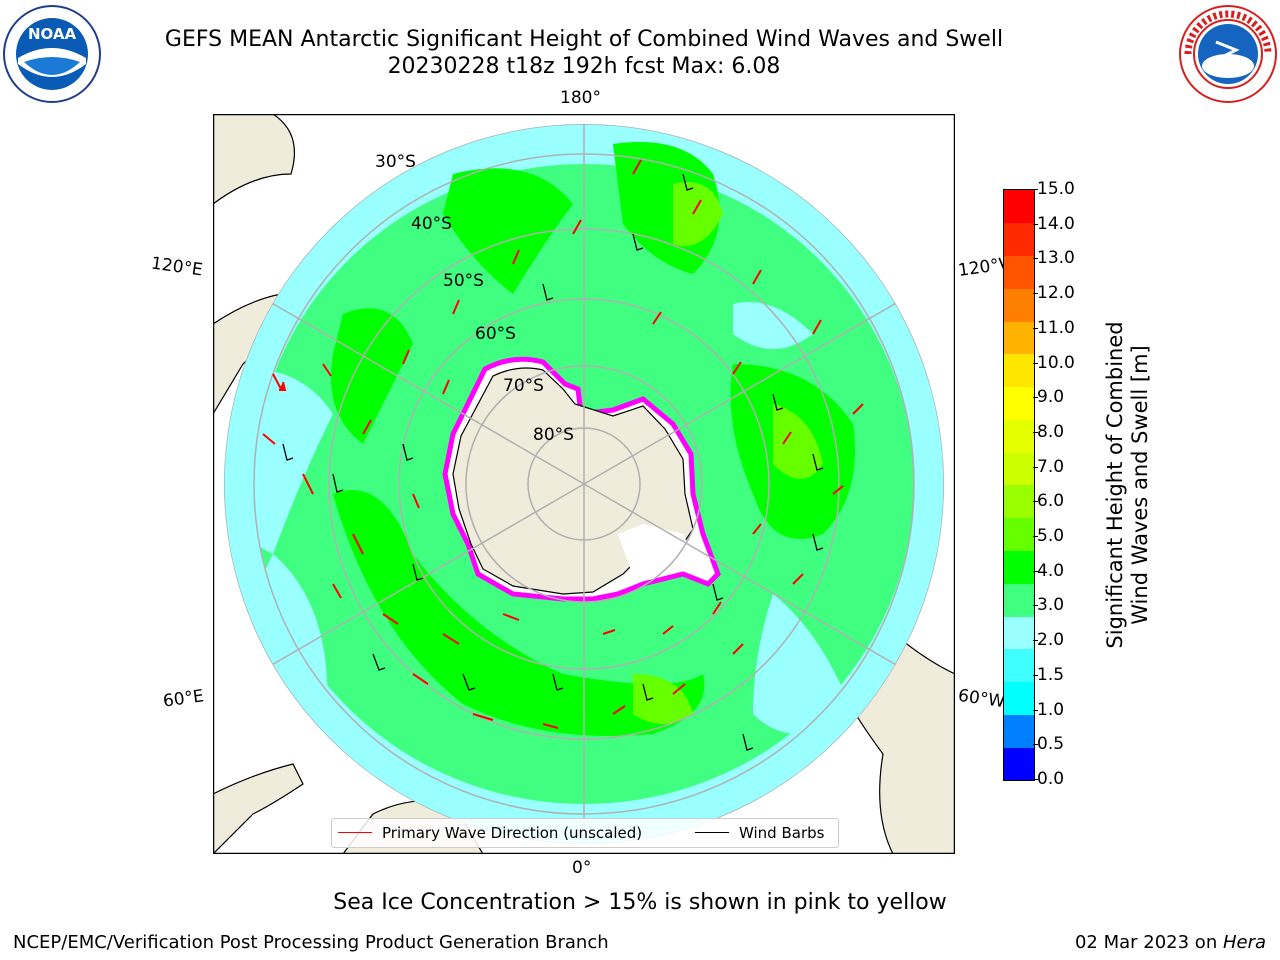 The width and height of the screenshot is (1280, 960). I want to click on colorbar-tick: 14.0, so click(1054, 223).